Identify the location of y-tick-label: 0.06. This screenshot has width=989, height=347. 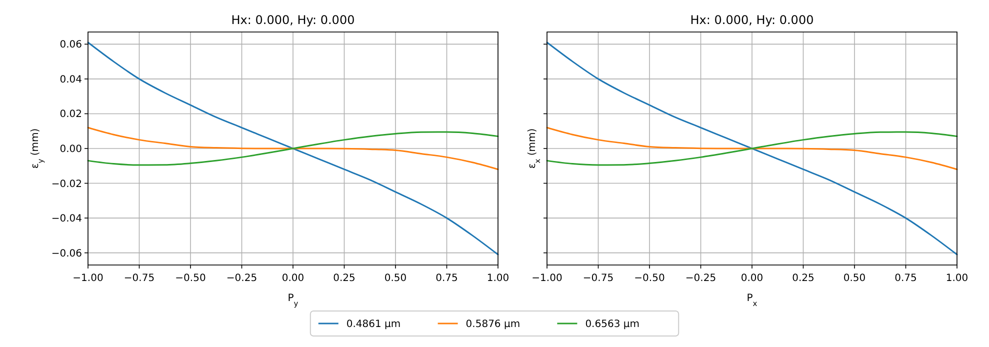
(71, 45).